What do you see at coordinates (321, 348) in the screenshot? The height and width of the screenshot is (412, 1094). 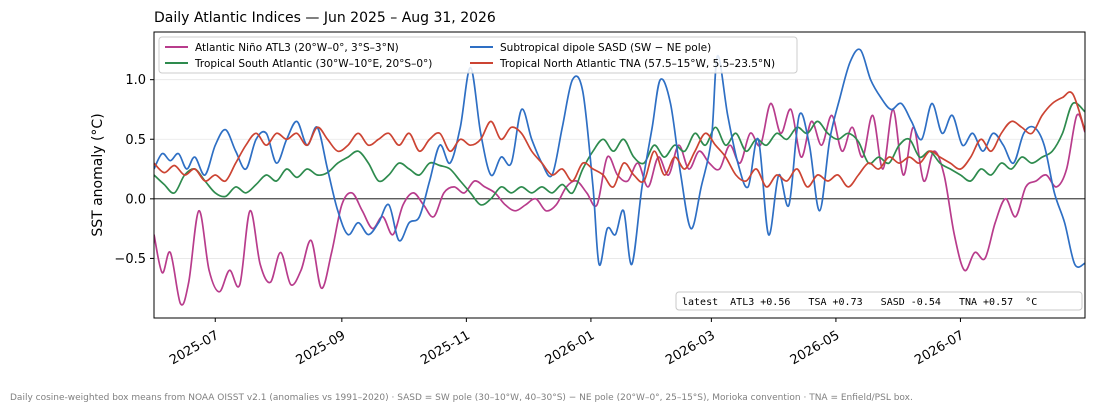 I see `x-tick-label: 2025-09` at bounding box center [321, 348].